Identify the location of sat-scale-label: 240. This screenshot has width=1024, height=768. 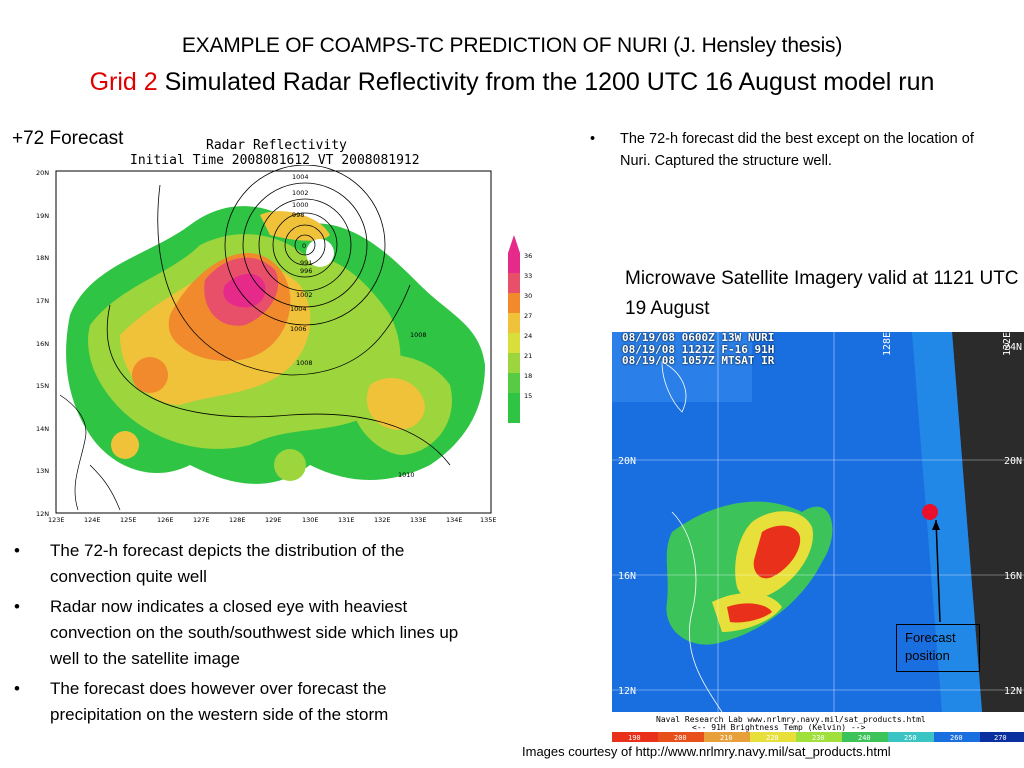
(864, 738).